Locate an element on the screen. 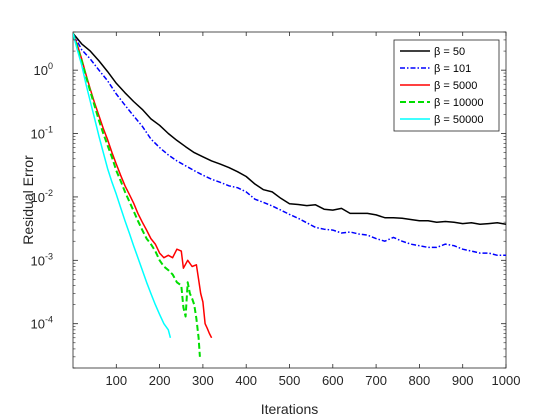  y-tick-label: 10⁻⁴ is located at coordinates (42, 323).